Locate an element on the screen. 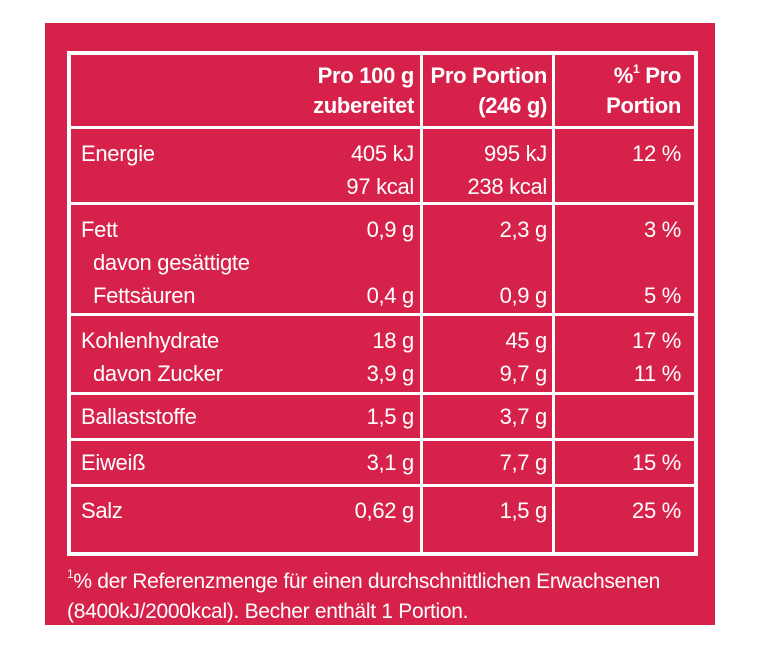  header-reference-intake: %1 Pro Portion is located at coordinates (643, 90).